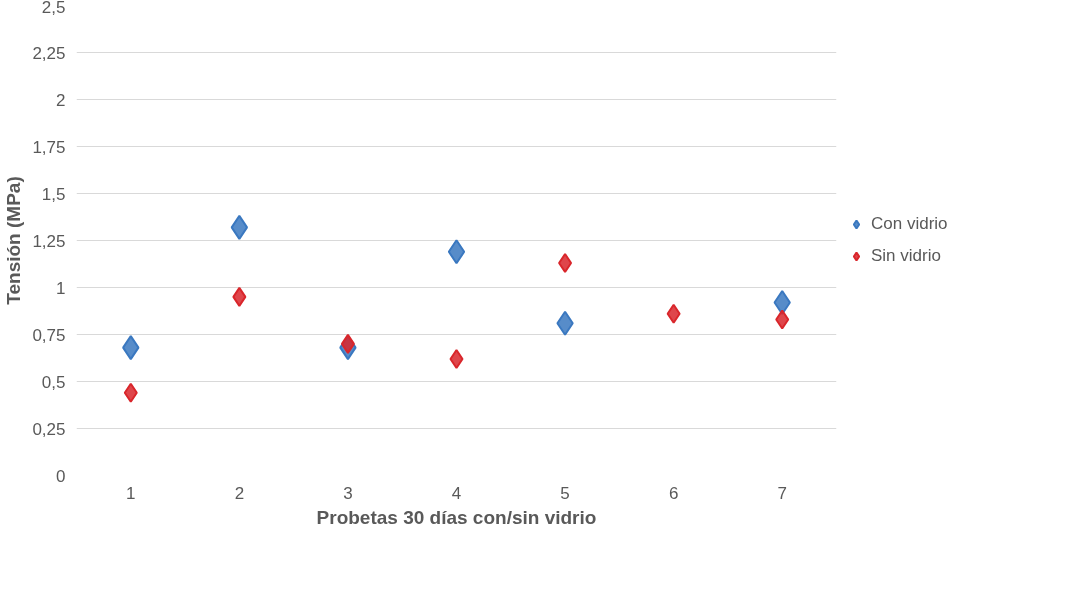 This screenshot has width=1092, height=594. Describe the element at coordinates (456, 517) in the screenshot. I see `x-axis-title: Probetas 30 días con/sin vidrio` at that location.